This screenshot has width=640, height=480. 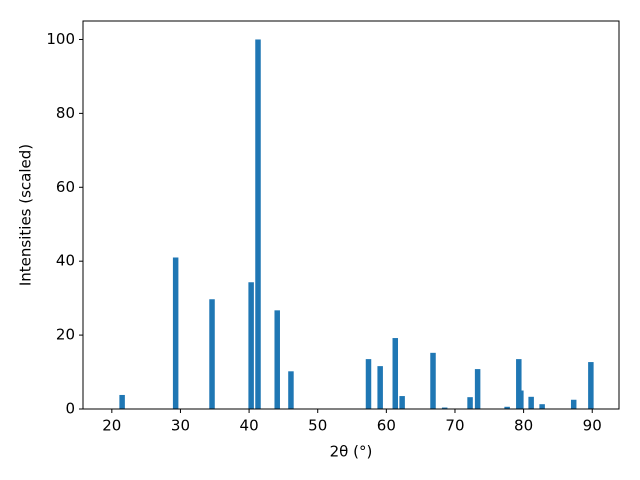 I want to click on x-tick-label: 50, so click(x=317, y=426).